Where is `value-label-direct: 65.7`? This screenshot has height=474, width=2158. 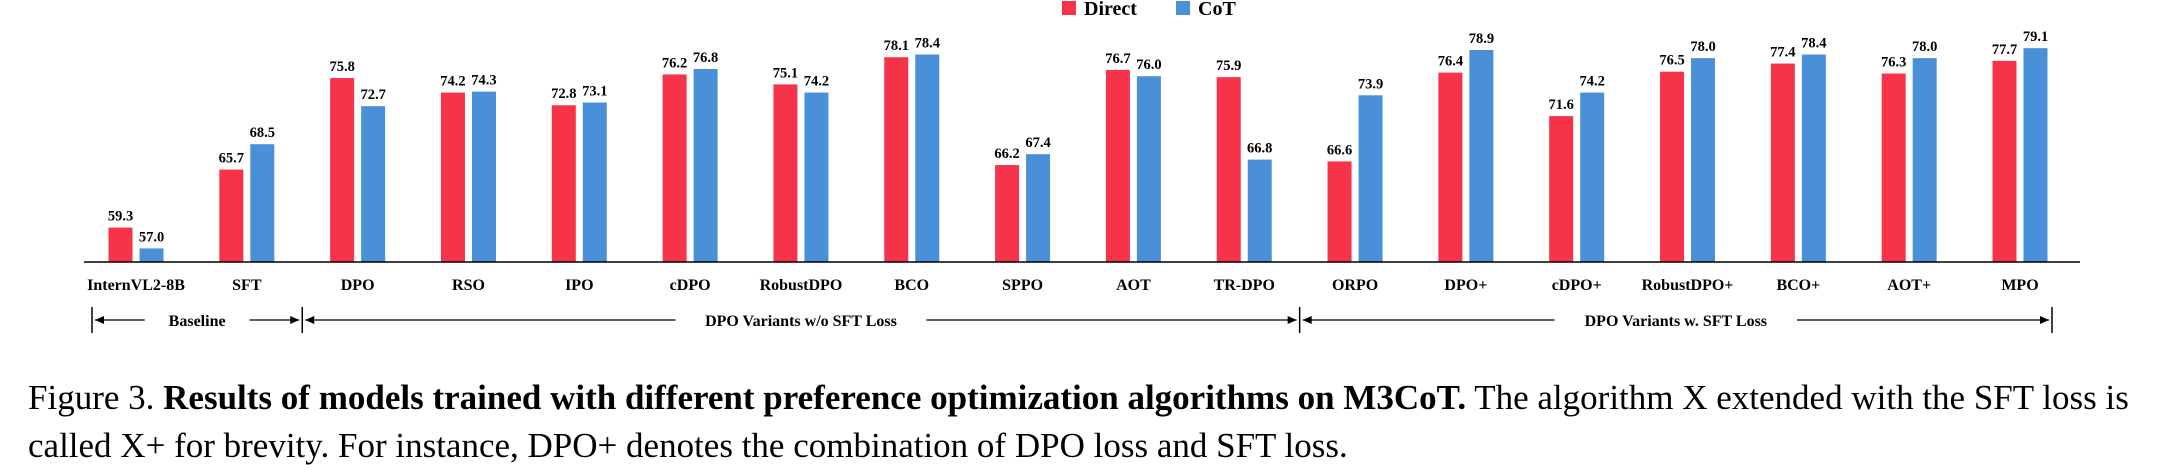
value-label-direct: 65.7 is located at coordinates (231, 159).